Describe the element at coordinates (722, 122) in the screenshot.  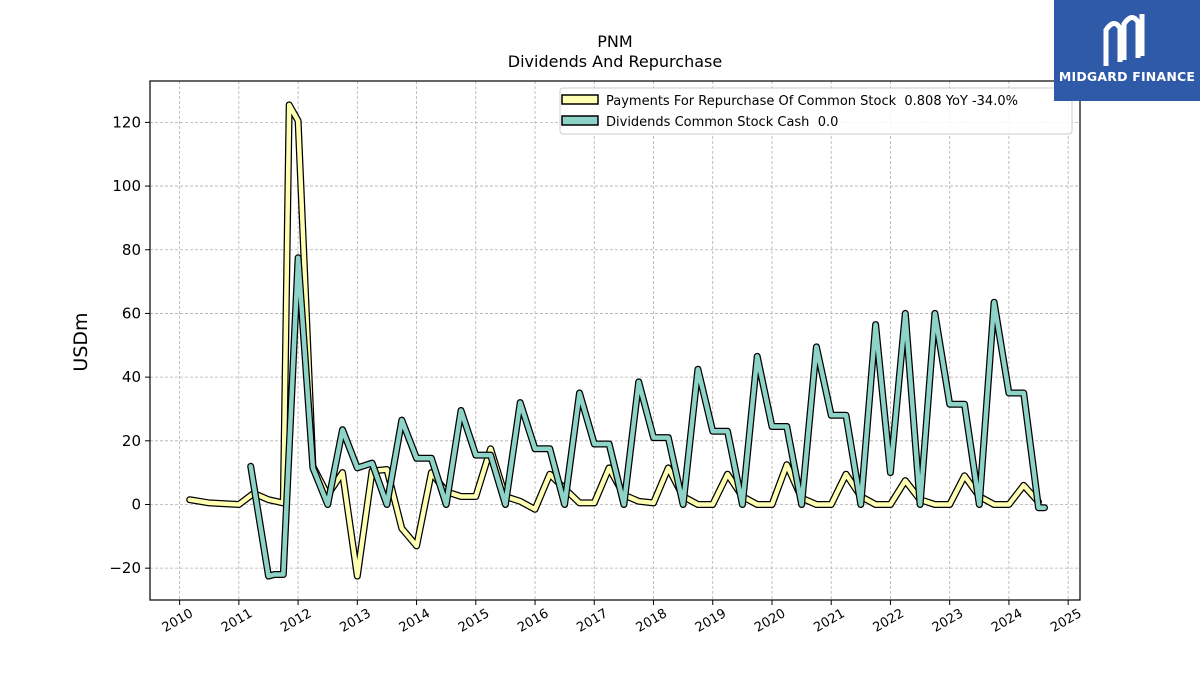
I see `legend-label-dividends: Dividends Common Stock Cash 0.0` at that location.